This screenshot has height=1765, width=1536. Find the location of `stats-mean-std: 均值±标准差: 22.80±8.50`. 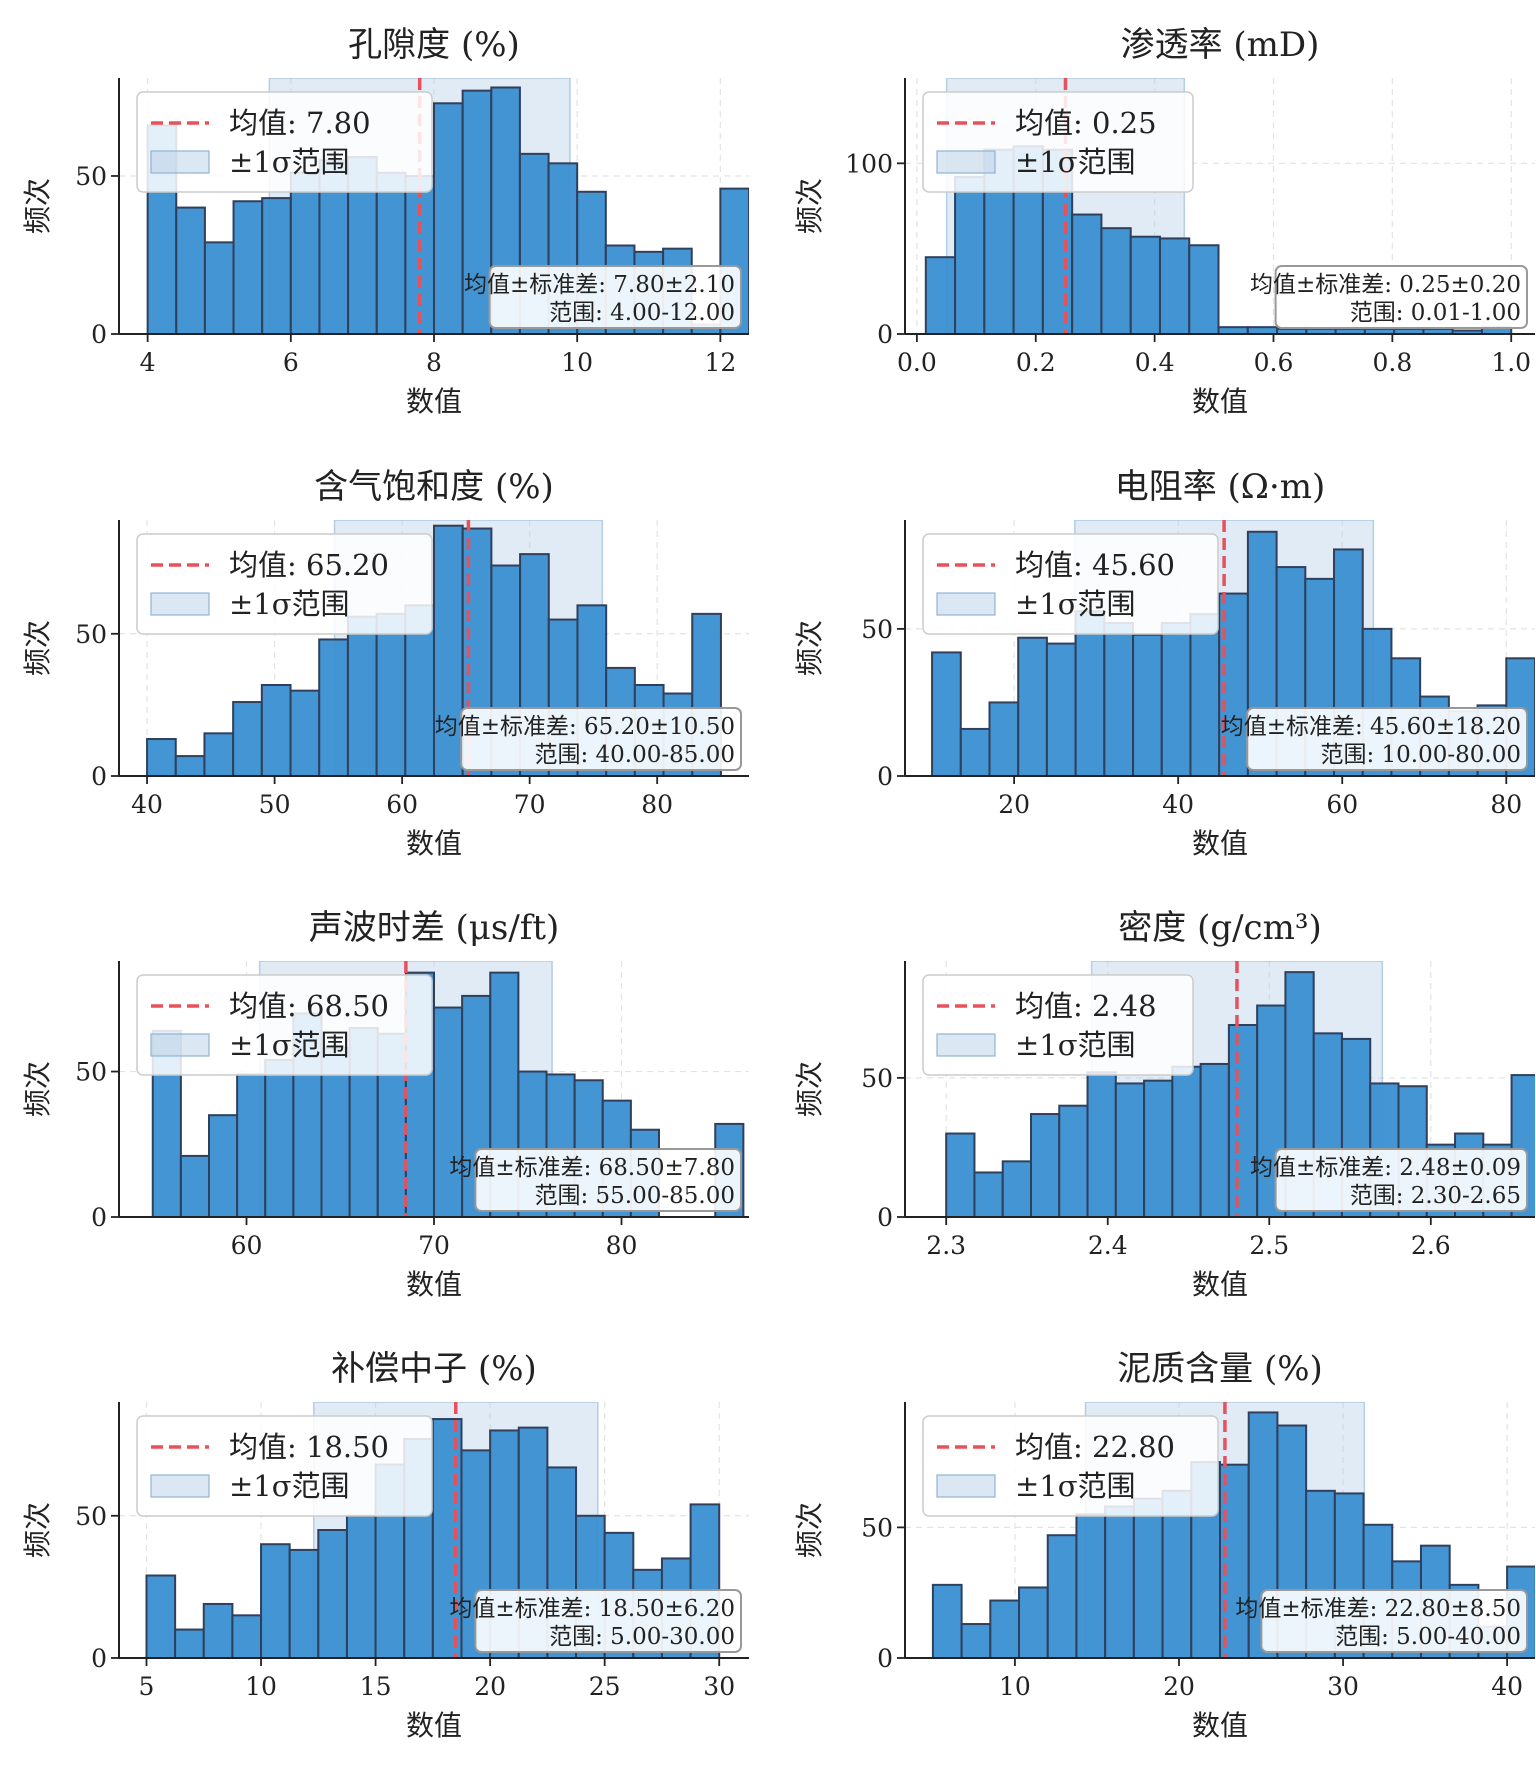

stats-mean-std: 均值±标准差: 22.80±8.50 is located at coordinates (1378, 1609).